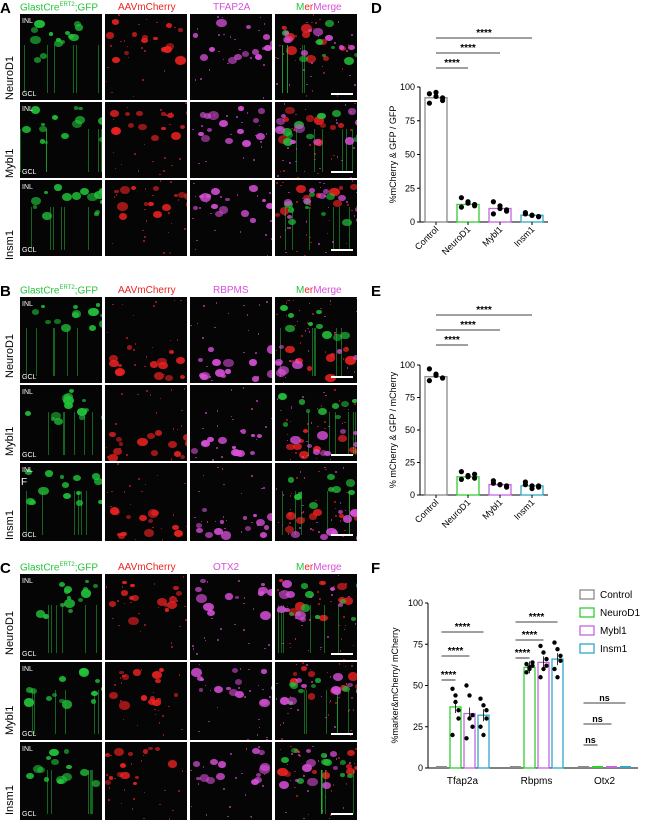 This screenshot has height=838, width=650. Describe the element at coordinates (231, 290) in the screenshot. I see `header-marker: RBPMS` at that location.